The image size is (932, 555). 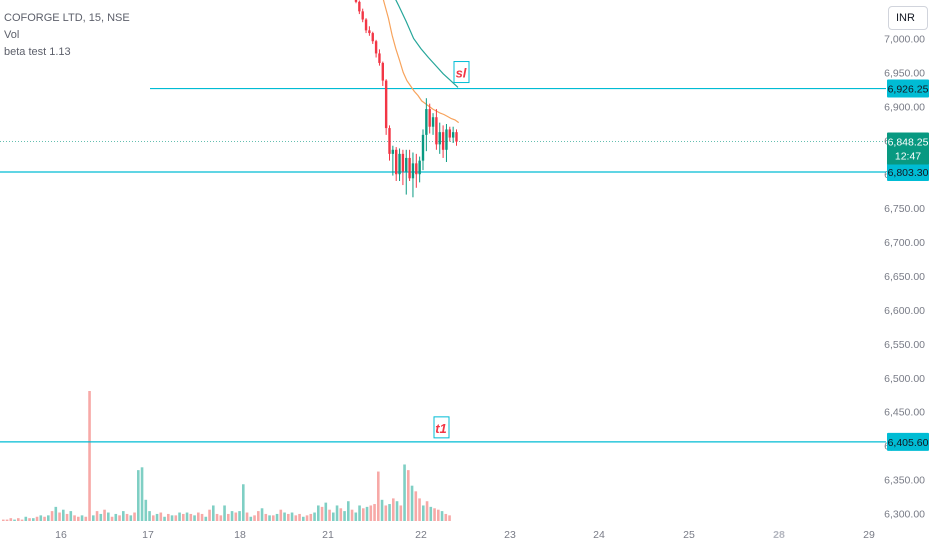 I want to click on y-tick-label: 7,000.00, so click(x=904, y=40).